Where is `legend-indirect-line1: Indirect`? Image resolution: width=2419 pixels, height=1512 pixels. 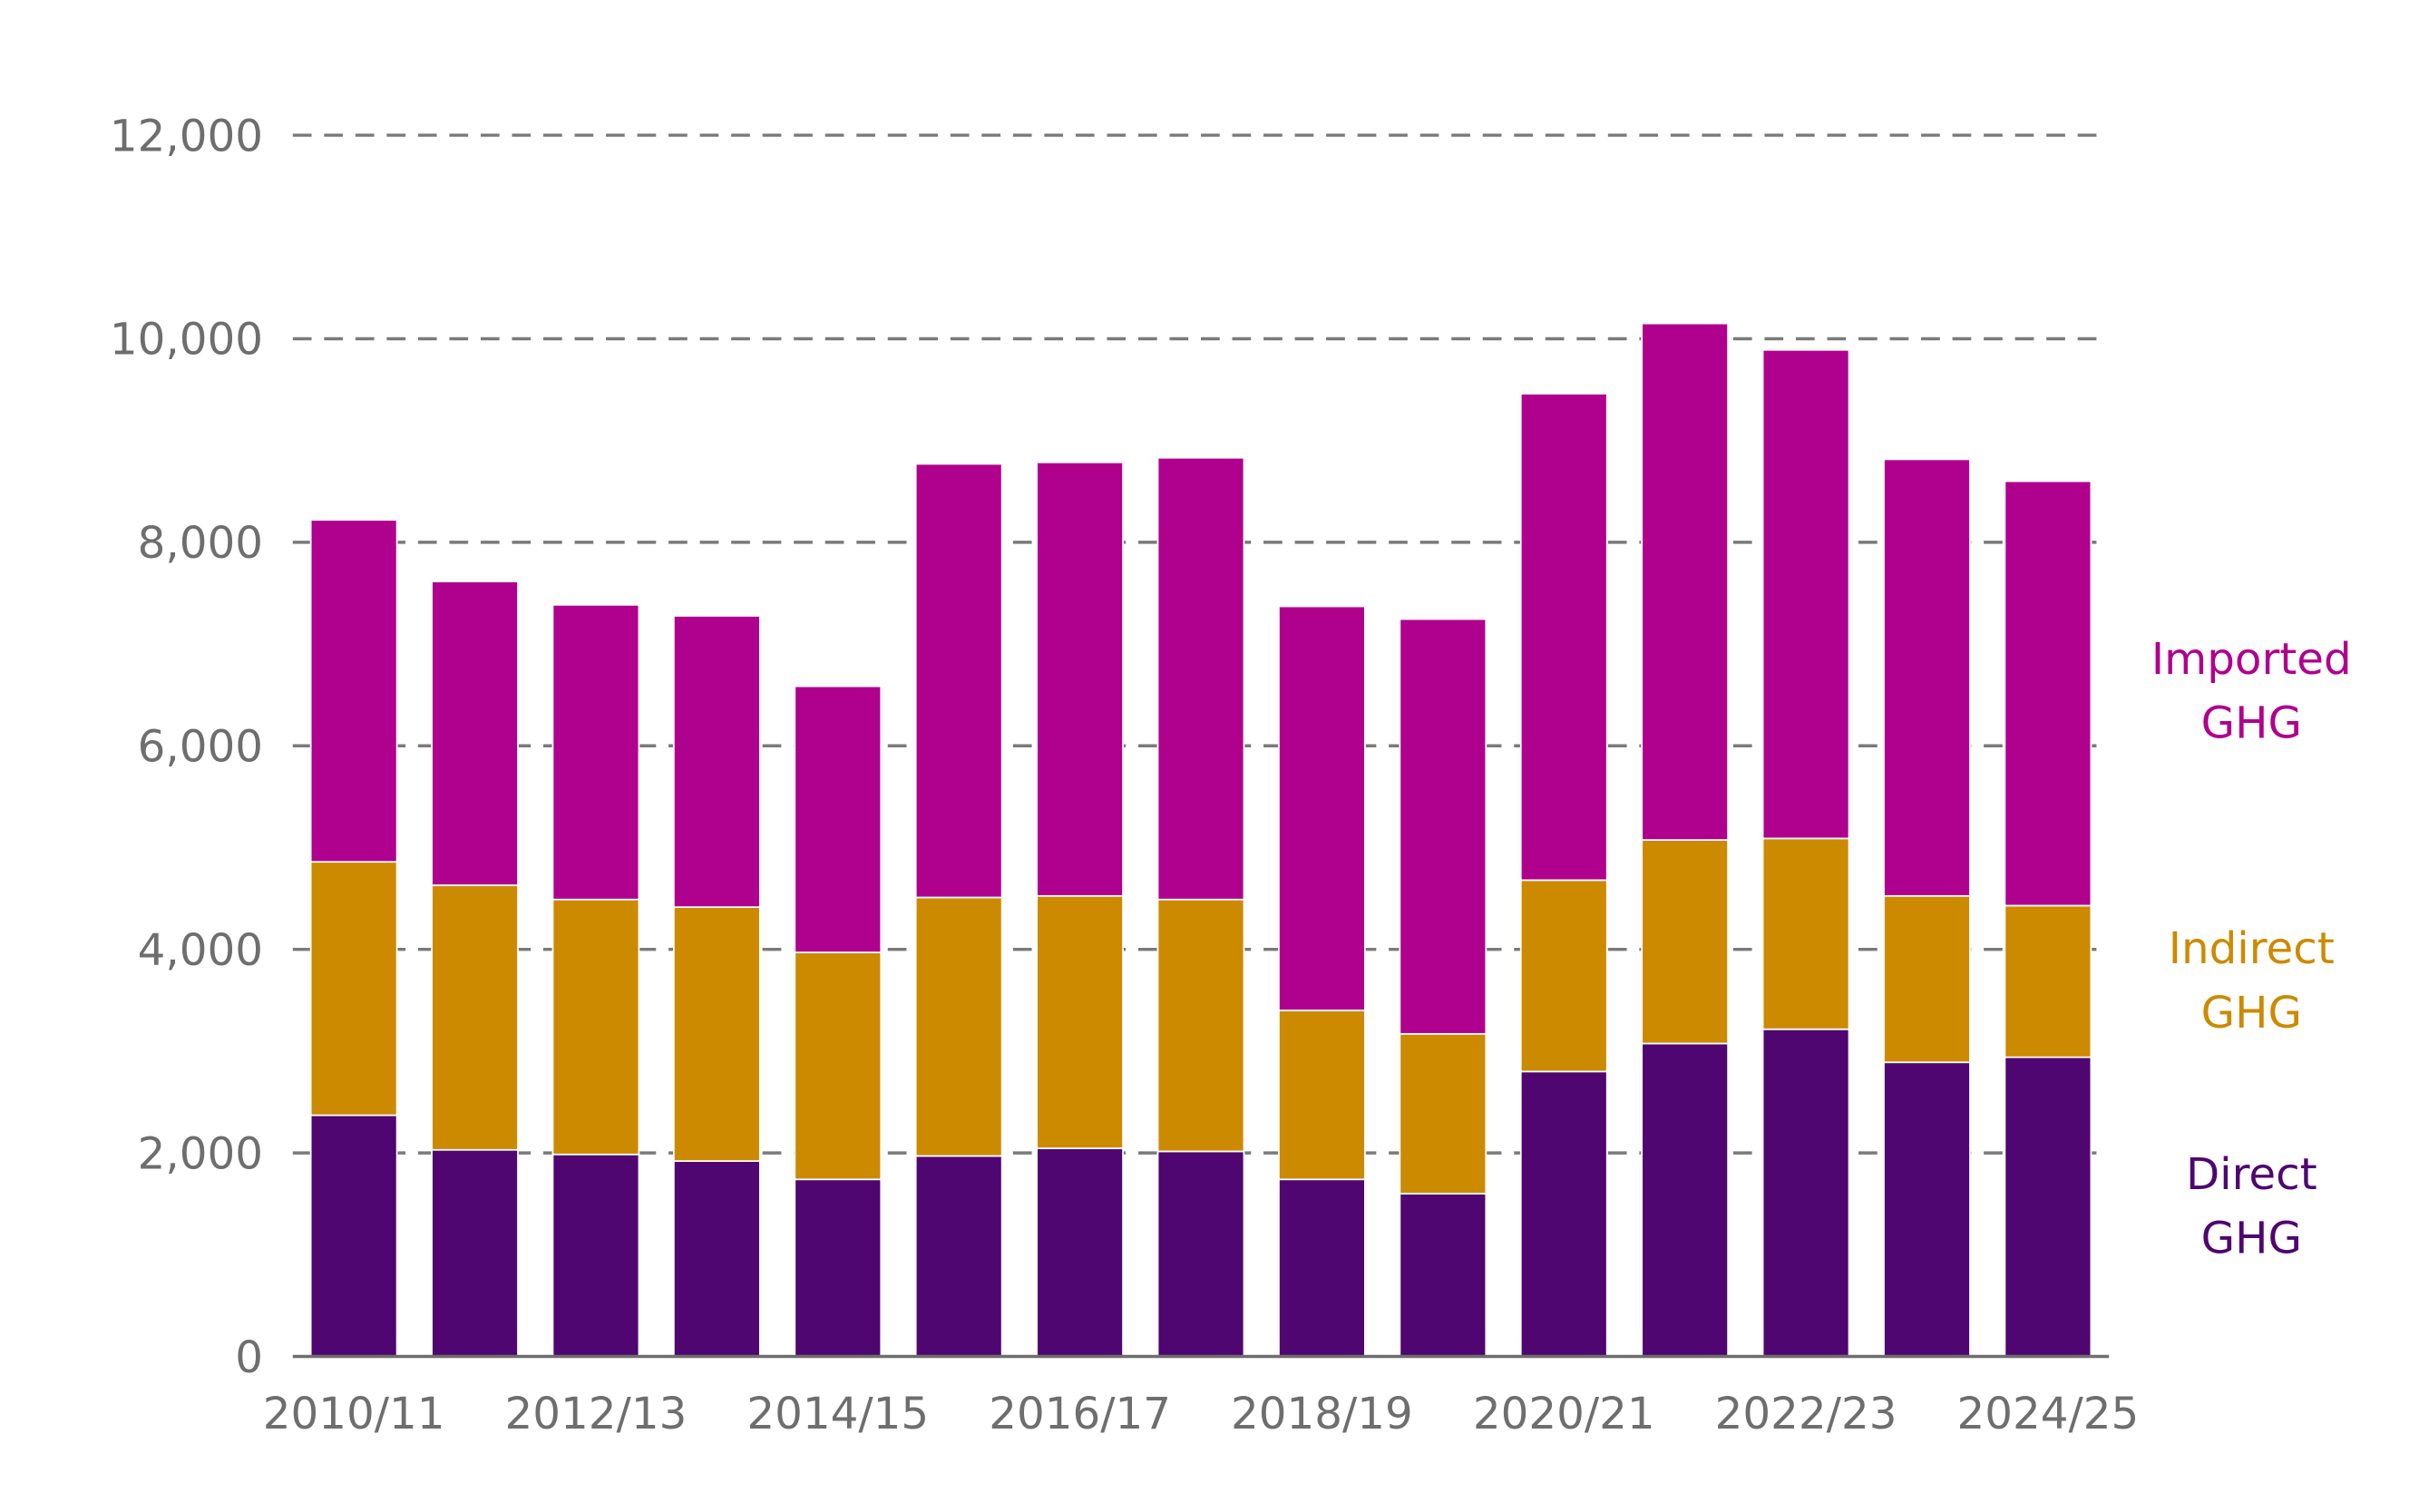
legend-indirect-line1: Indirect is located at coordinates (2252, 948).